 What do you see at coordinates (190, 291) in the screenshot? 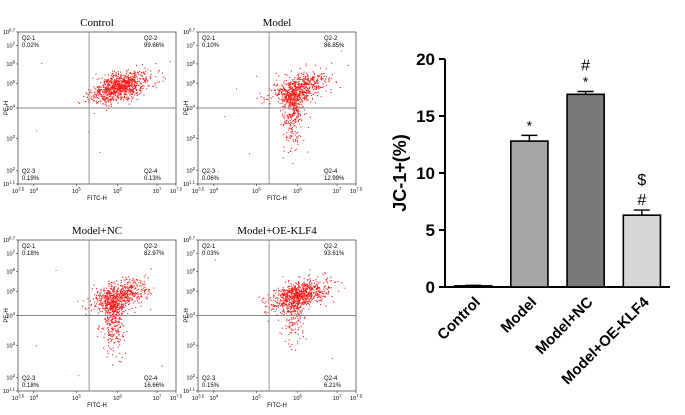
I see `y-tick-label: 105` at bounding box center [190, 291].